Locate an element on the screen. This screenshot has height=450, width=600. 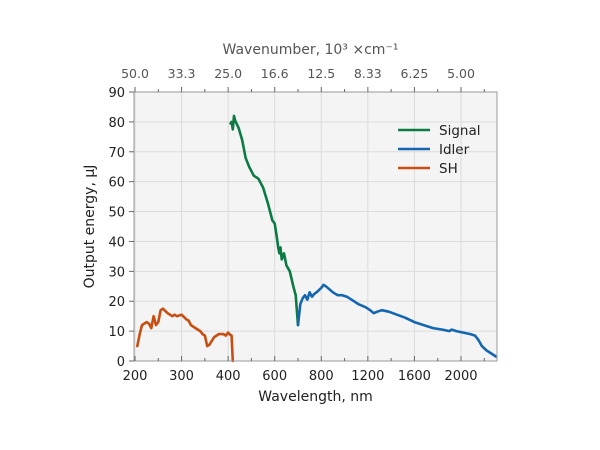
x-tick-label: 400 is located at coordinates (228, 376).